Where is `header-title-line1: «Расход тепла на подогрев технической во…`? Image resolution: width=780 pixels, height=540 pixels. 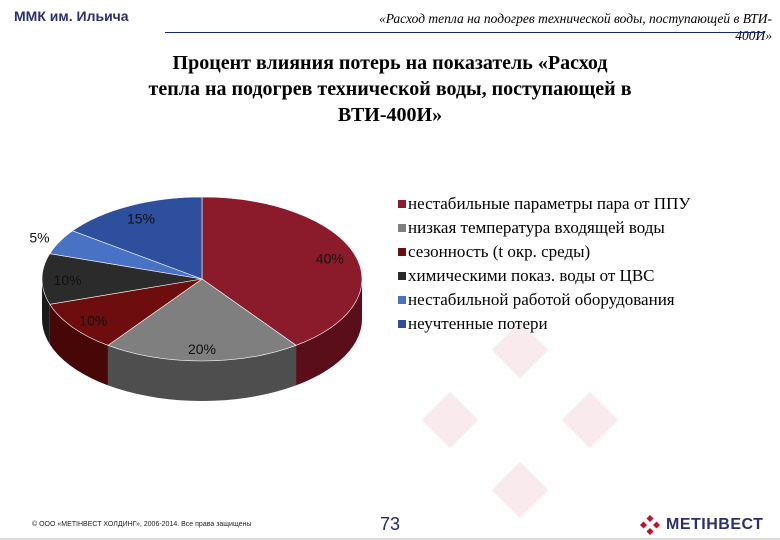
header-title-line1: «Расход тепла на подогрев технической во… is located at coordinates (575, 18).